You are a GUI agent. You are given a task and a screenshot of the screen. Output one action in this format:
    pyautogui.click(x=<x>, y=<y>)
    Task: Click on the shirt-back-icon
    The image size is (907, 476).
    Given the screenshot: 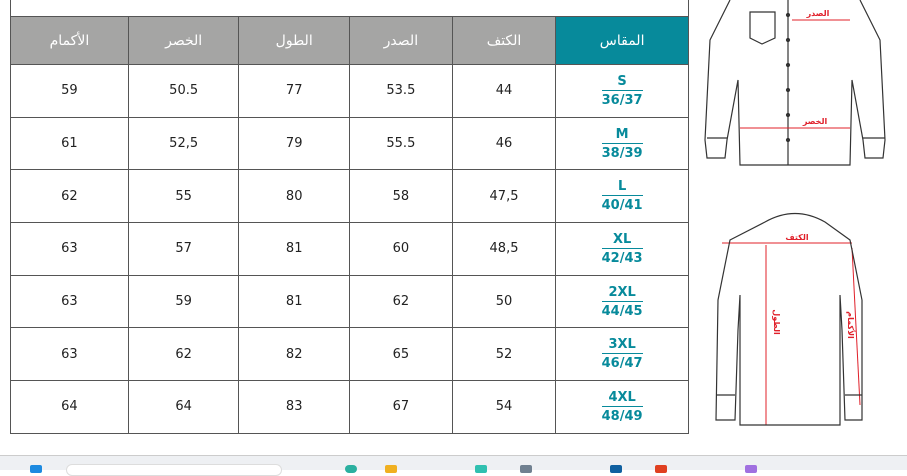 What is the action you would take?
    pyautogui.click(x=789, y=319)
    